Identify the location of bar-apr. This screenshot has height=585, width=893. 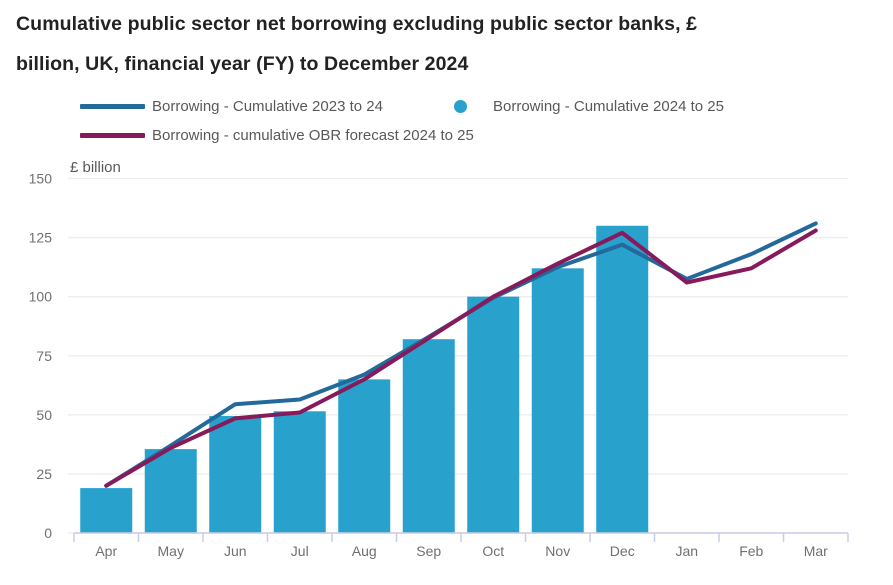
(106, 510).